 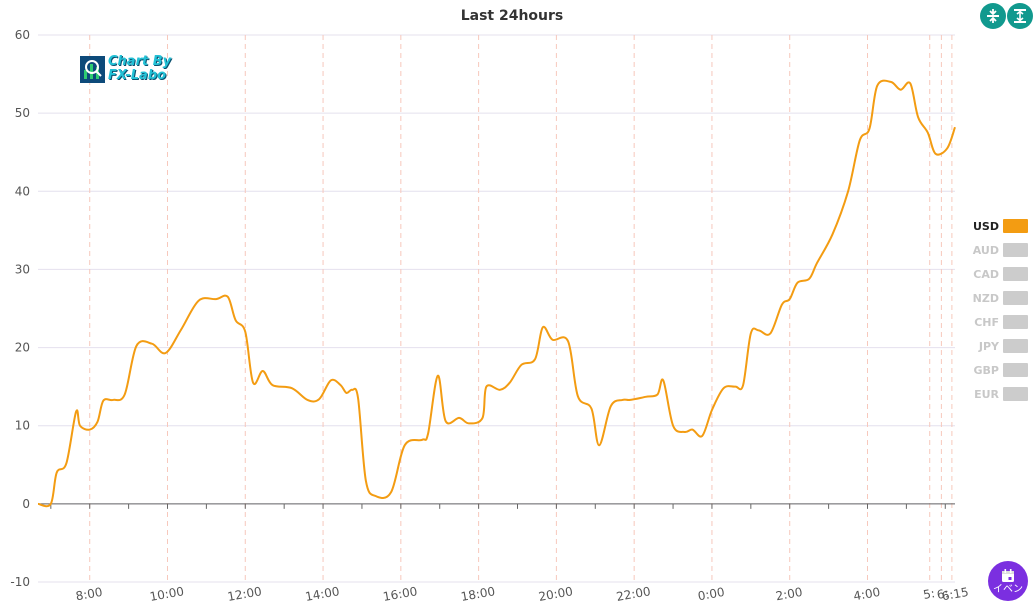 What do you see at coordinates (986, 226) in the screenshot?
I see `legend-label: USD` at bounding box center [986, 226].